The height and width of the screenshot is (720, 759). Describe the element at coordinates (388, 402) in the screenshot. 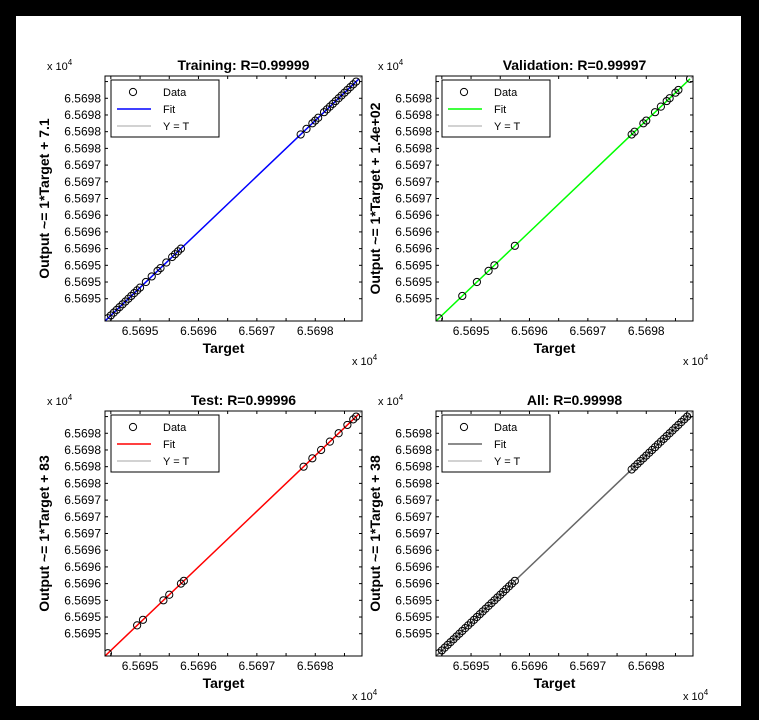

I see `y-multiplier-base: x 10` at that location.